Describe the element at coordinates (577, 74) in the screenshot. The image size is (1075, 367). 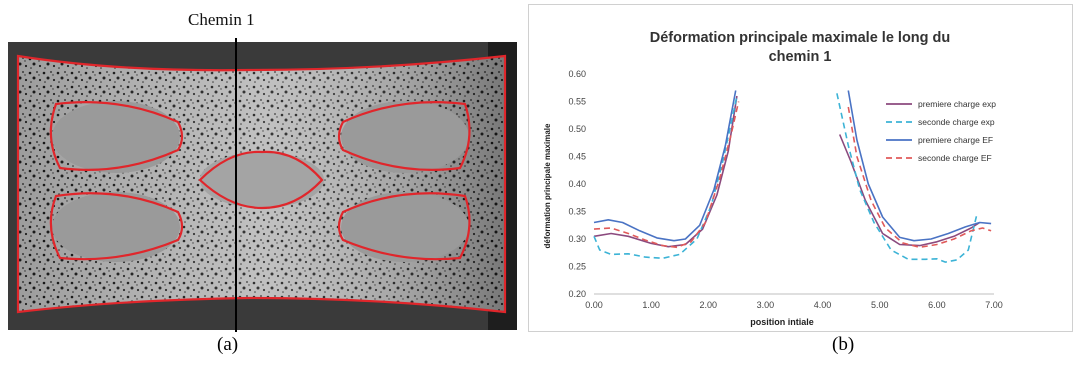
I see `y-tick-label: 0.60` at that location.